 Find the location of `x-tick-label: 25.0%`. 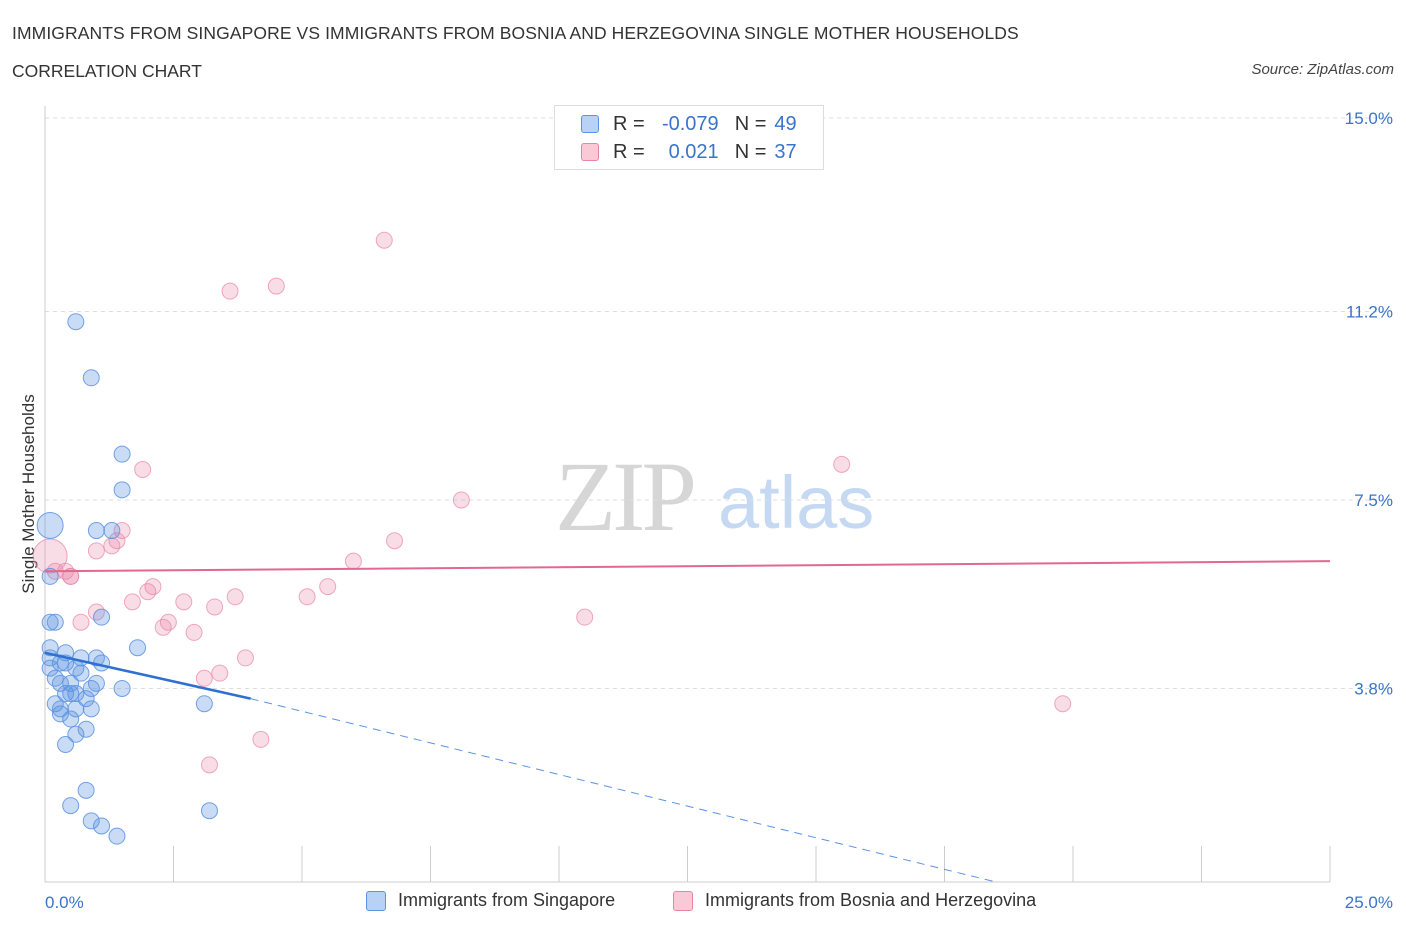

x-tick-label: 25.0% is located at coordinates (1369, 902).